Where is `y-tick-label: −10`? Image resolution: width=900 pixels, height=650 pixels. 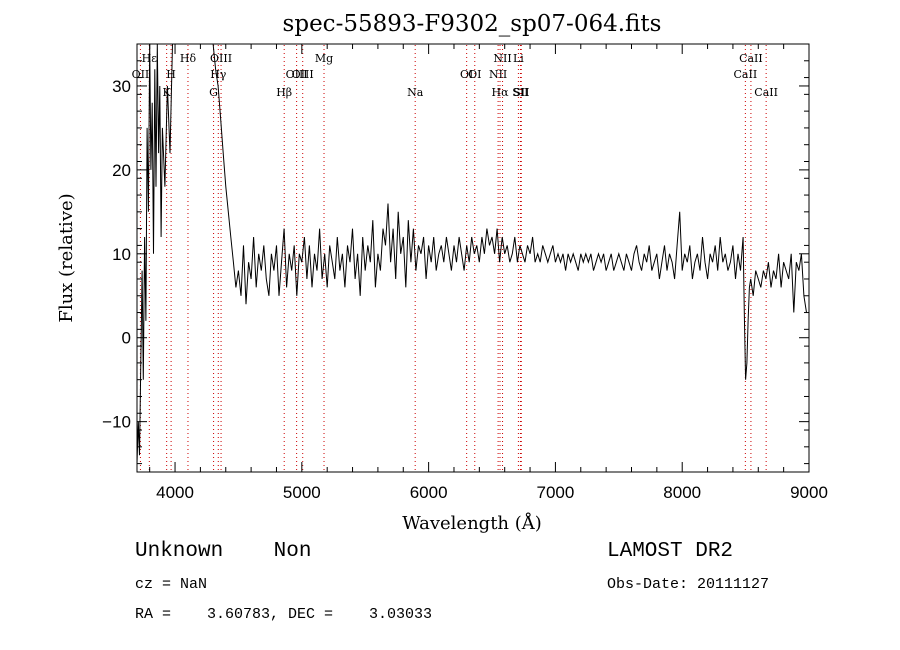 y-tick-label: −10 is located at coordinates (116, 422).